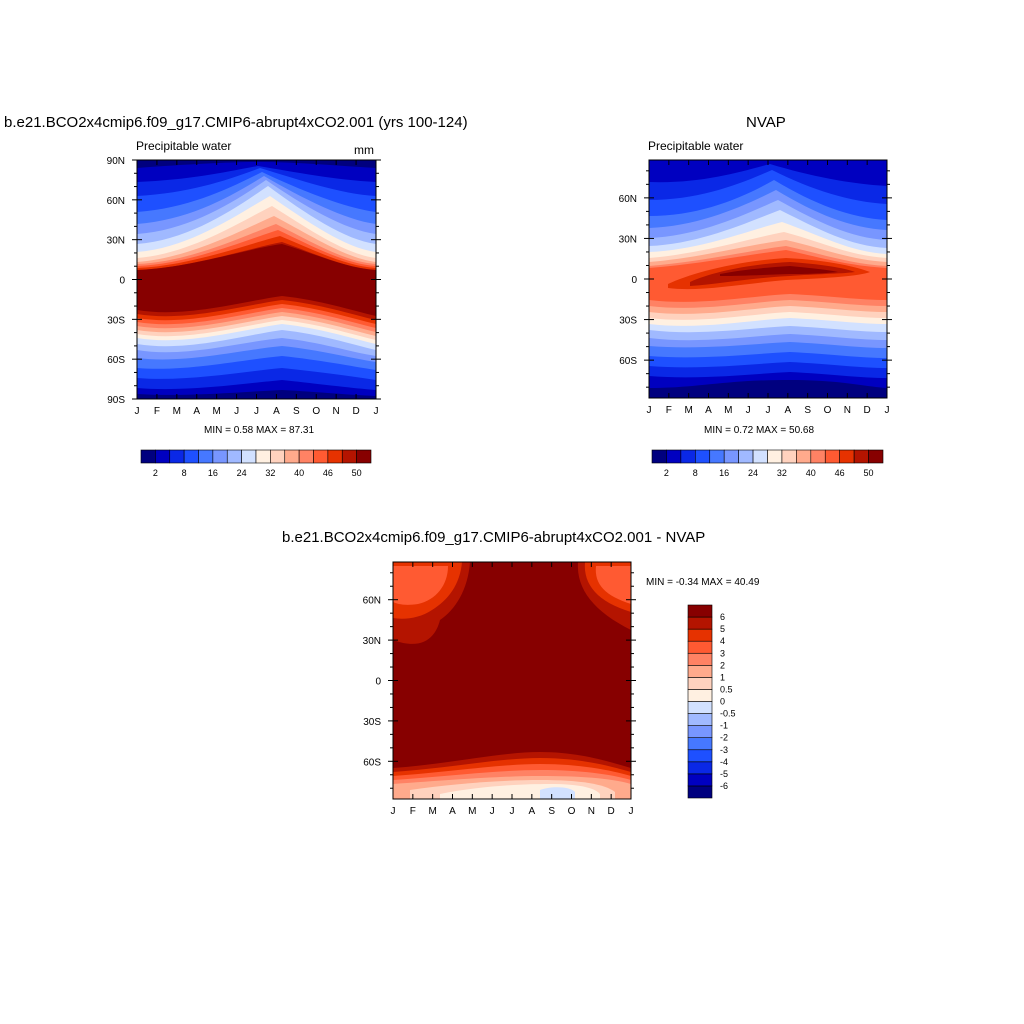 This screenshot has width=1024, height=1024. Describe the element at coordinates (811, 473) in the screenshot. I see `colorbar-label: 40` at that location.